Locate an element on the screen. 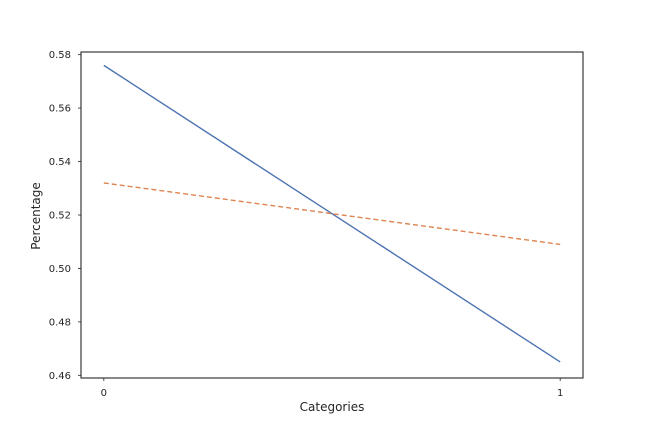  y-tick-label: 0.48 is located at coordinates (60, 322).